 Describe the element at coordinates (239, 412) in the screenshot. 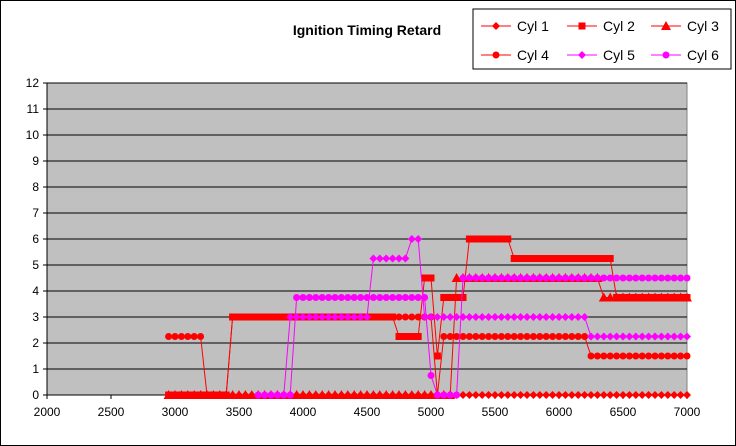

I see `x-tick-label: 3500` at that location.